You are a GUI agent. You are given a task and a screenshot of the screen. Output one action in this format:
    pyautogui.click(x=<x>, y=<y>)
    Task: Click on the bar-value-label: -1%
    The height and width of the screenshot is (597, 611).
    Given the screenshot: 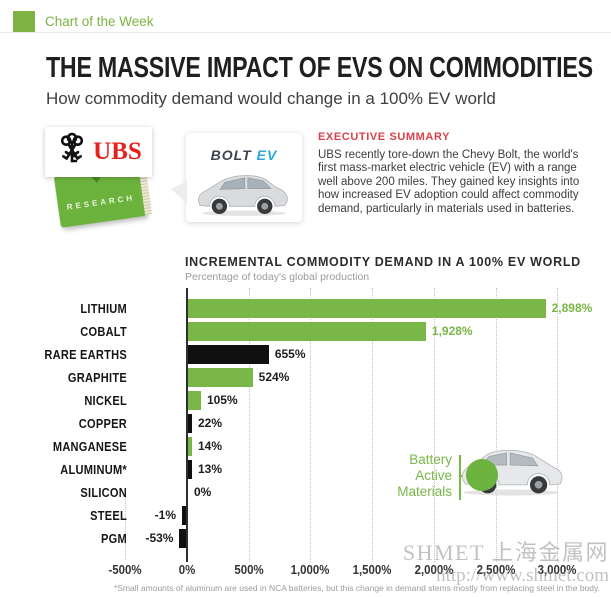 What is the action you would take?
    pyautogui.click(x=165, y=515)
    